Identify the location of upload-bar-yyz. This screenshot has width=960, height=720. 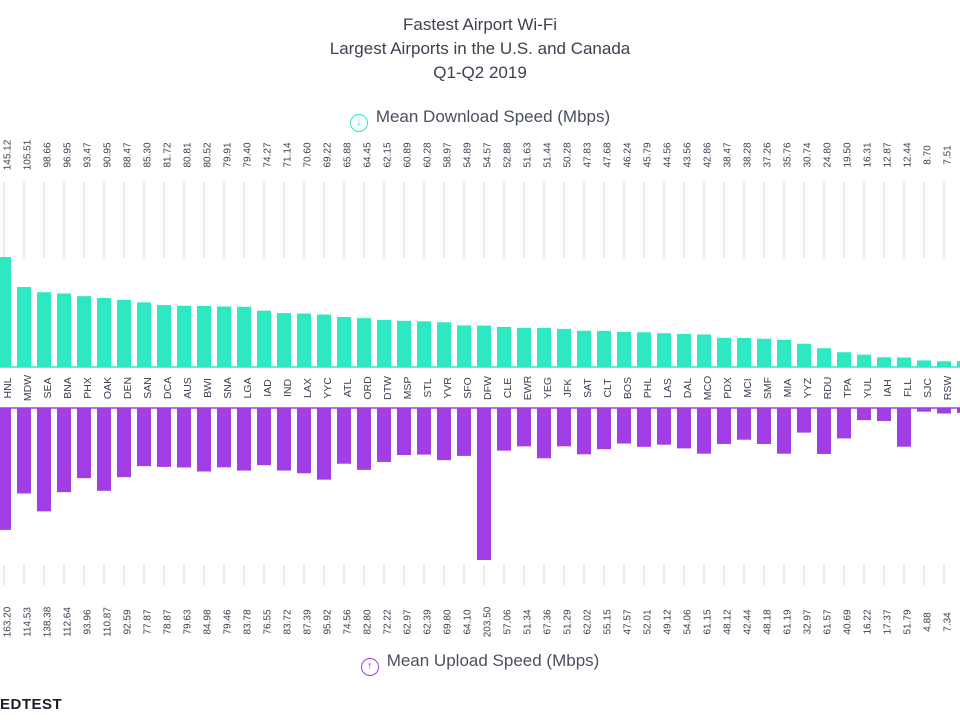
(804, 420).